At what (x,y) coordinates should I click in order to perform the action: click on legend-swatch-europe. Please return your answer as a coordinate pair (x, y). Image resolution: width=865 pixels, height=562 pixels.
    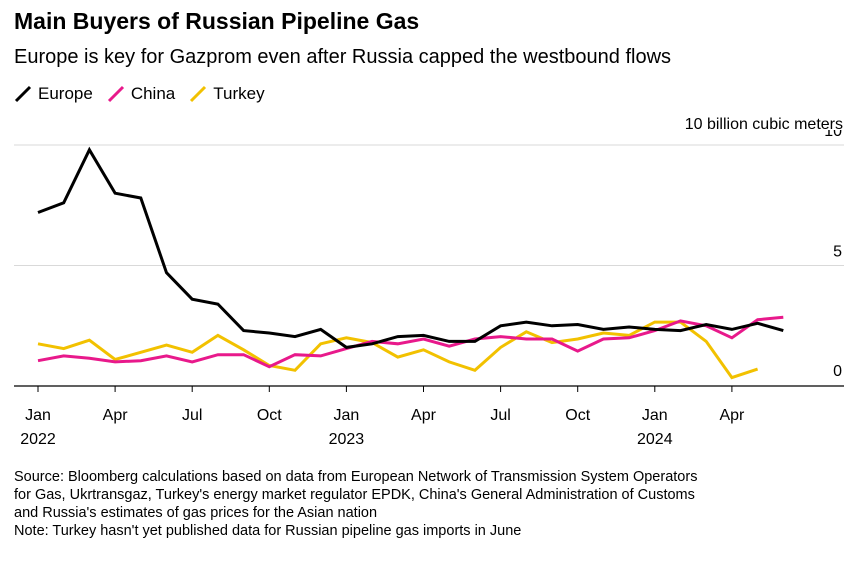
    Looking at the image, I should click on (23, 94).